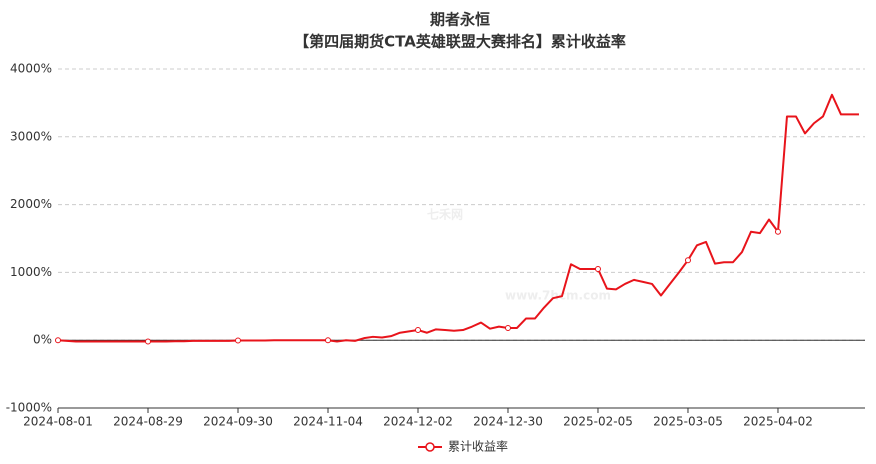  Describe the element at coordinates (688, 422) in the screenshot. I see `x-tick-label: 2025-03-05` at that location.